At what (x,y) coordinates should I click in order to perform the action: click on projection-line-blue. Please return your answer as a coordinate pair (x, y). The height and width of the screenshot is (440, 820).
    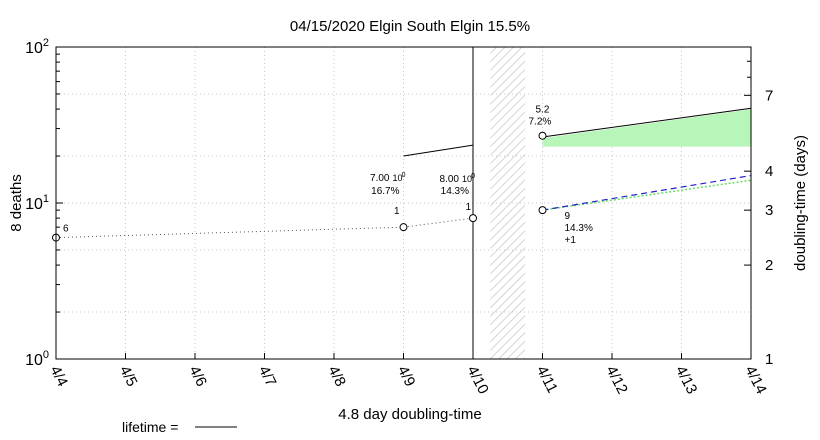
    Looking at the image, I should click on (647, 192).